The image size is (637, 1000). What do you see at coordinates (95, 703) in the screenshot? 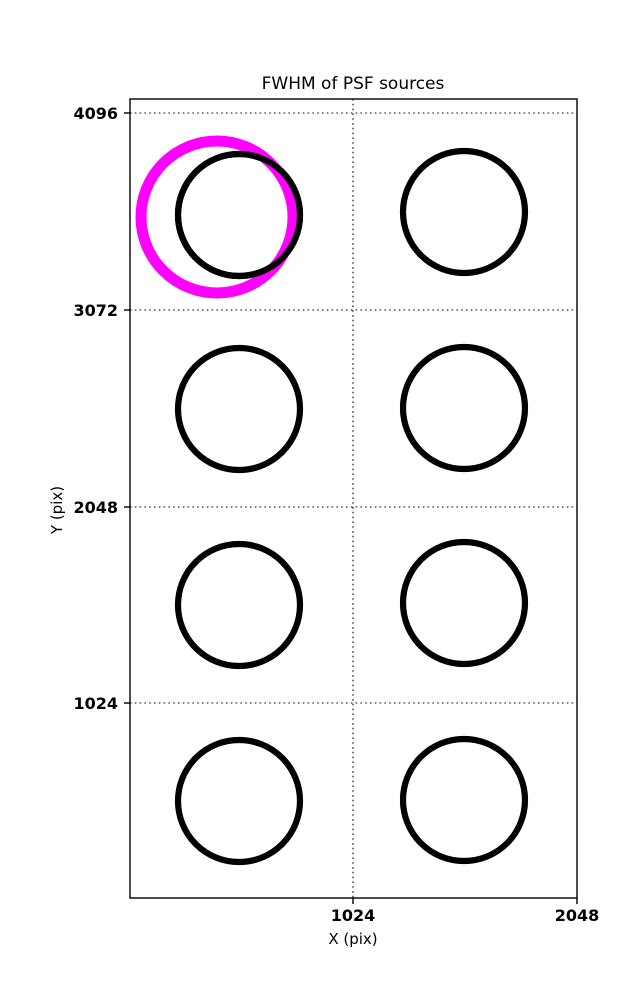
I see `y-tick-label-1024: 1024` at bounding box center [95, 703].